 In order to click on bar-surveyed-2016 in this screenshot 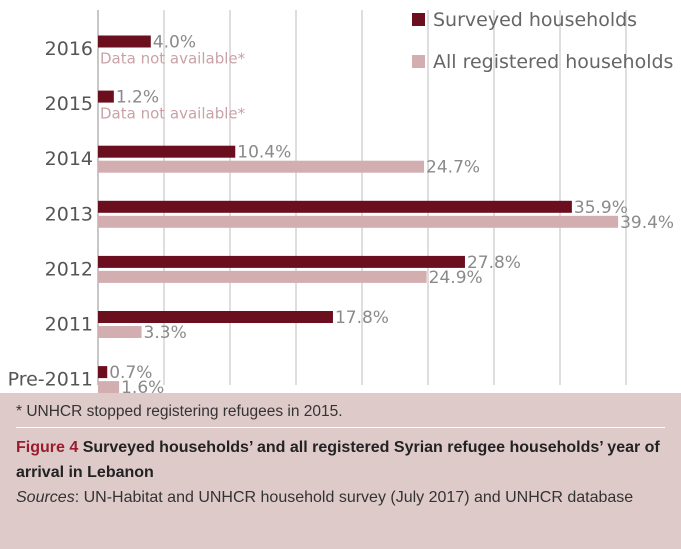, I will do `click(124, 41)`.